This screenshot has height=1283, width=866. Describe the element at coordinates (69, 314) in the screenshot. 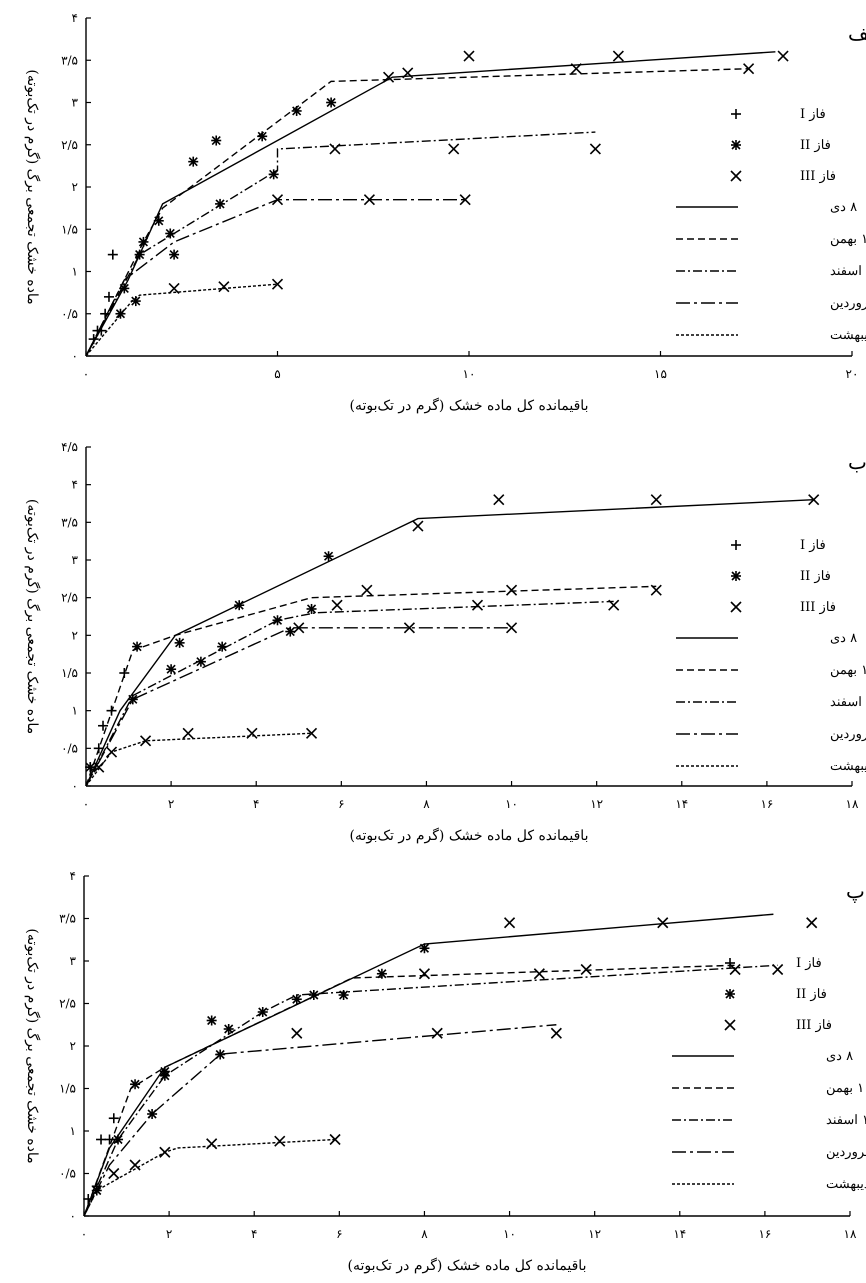

I see `y-tick-label: ۰/۵` at that location.